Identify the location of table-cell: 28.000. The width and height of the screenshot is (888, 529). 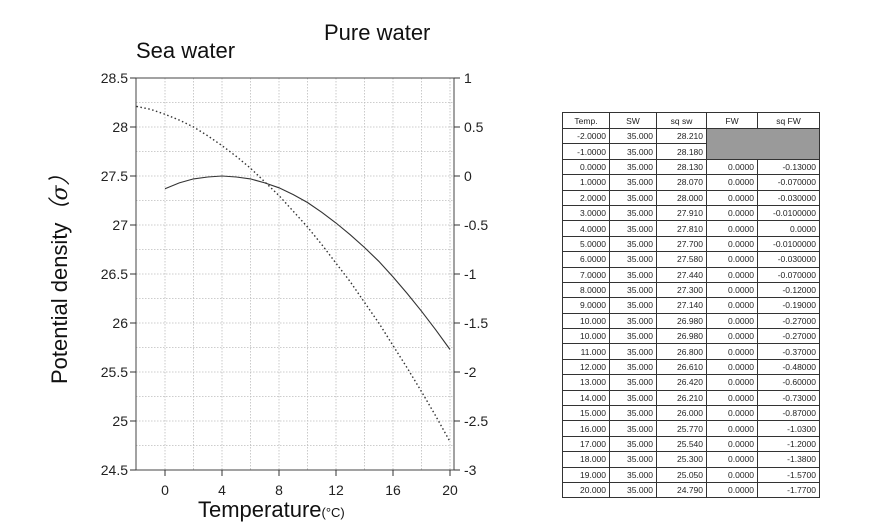
(681, 197).